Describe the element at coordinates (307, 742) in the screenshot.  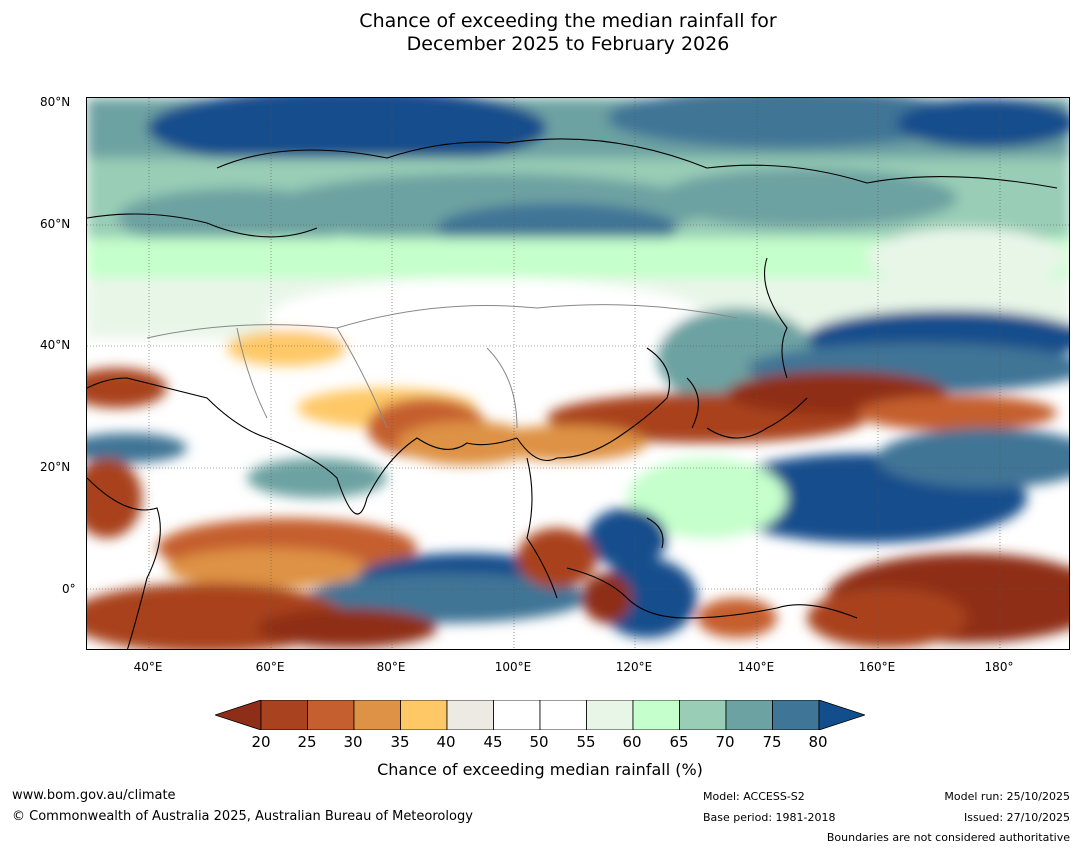
I see `colorbar-tick-25: 25` at that location.